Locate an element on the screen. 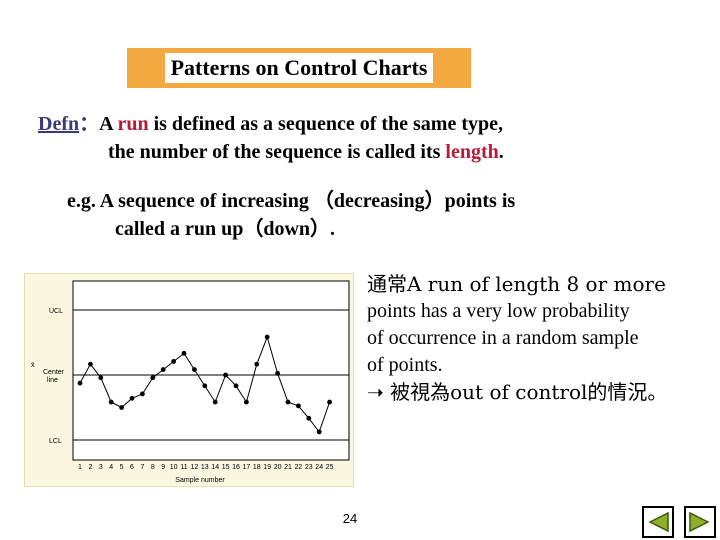  note-line-4: of points. is located at coordinates (405, 365).